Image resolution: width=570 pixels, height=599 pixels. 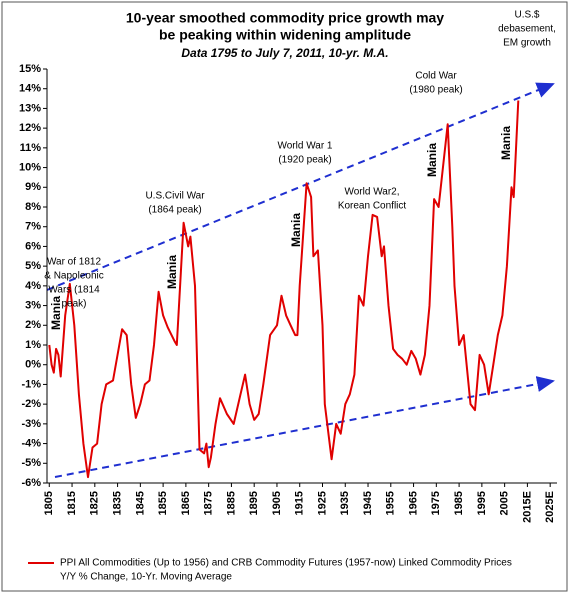 I want to click on x-tick-label: 1825, so click(x=95, y=503).